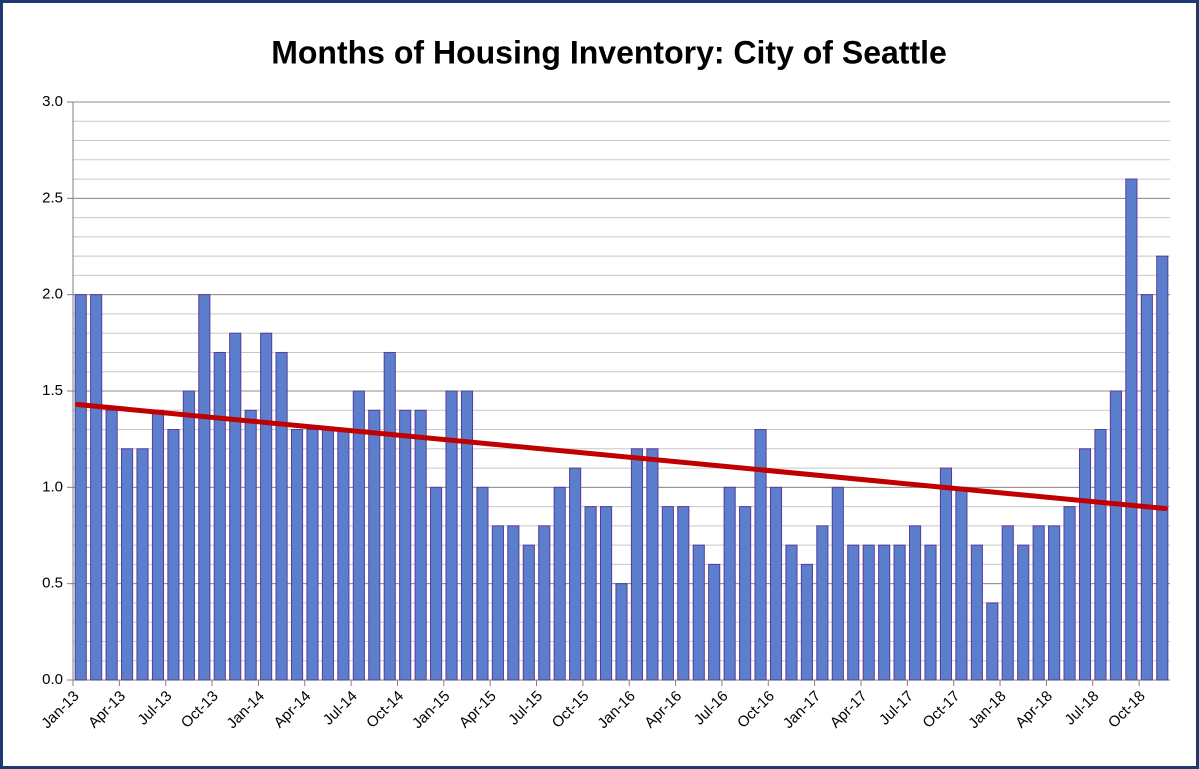 This screenshot has height=769, width=1199. Describe the element at coordinates (52, 101) in the screenshot. I see `y-tick-label: 3.0` at that location.